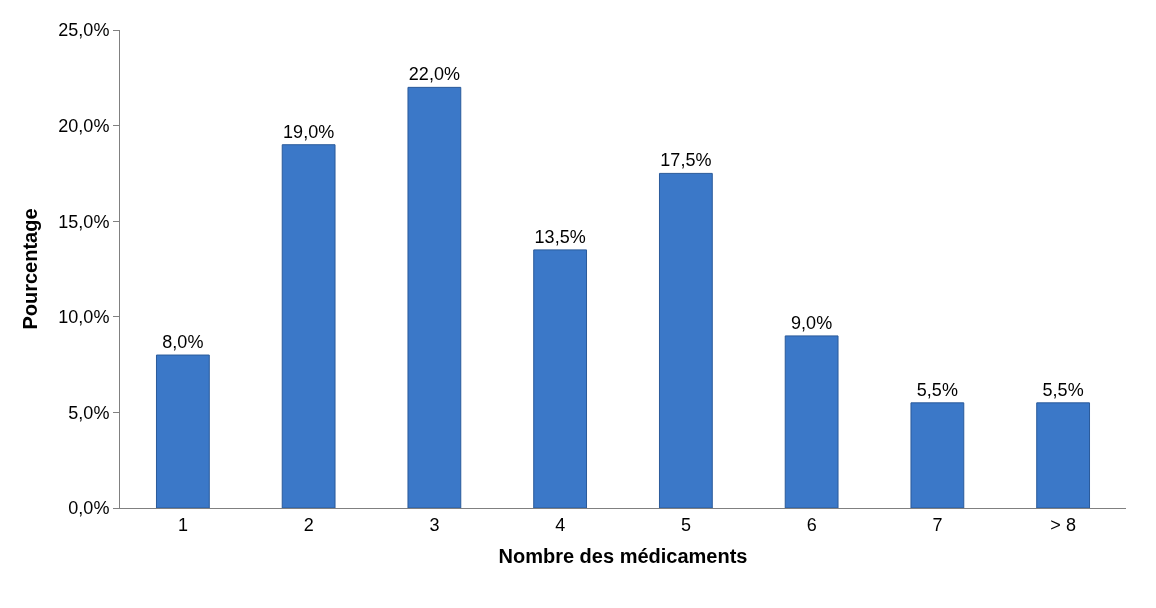 Image resolution: width=1156 pixels, height=608 pixels. Describe the element at coordinates (686, 160) in the screenshot. I see `data-label: 17,5%` at that location.